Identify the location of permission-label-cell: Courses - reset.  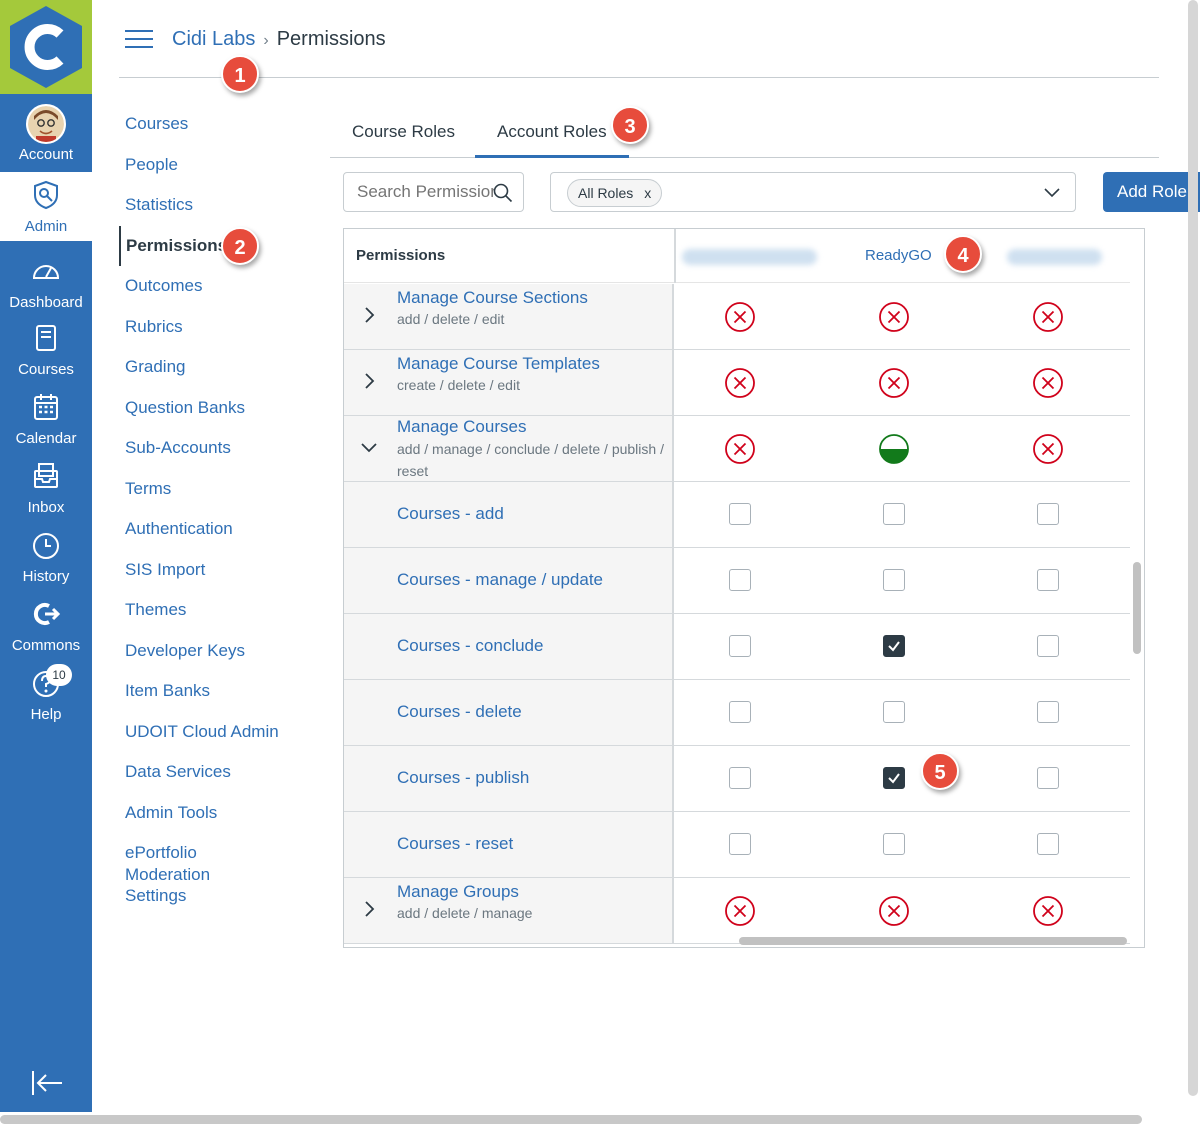
(509, 844).